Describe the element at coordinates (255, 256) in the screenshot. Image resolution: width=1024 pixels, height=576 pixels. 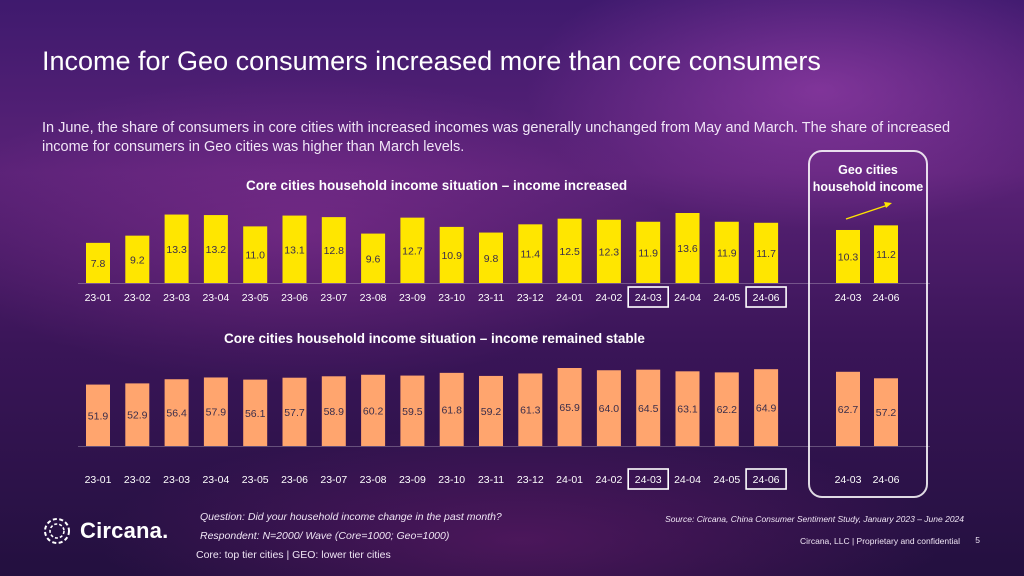
I see `core-value-label: 11.0` at that location.